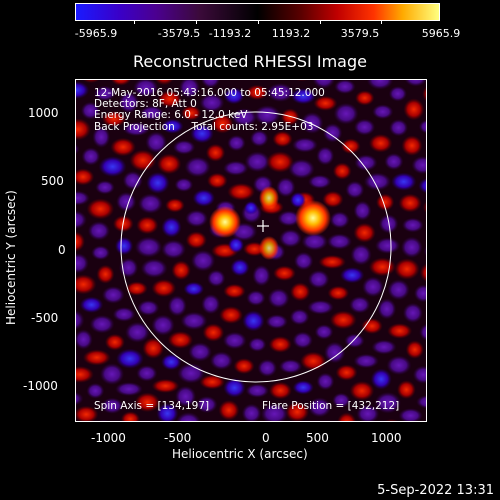  Describe the element at coordinates (108, 438) in the screenshot. I see `x-tick-label: -1000` at that location.